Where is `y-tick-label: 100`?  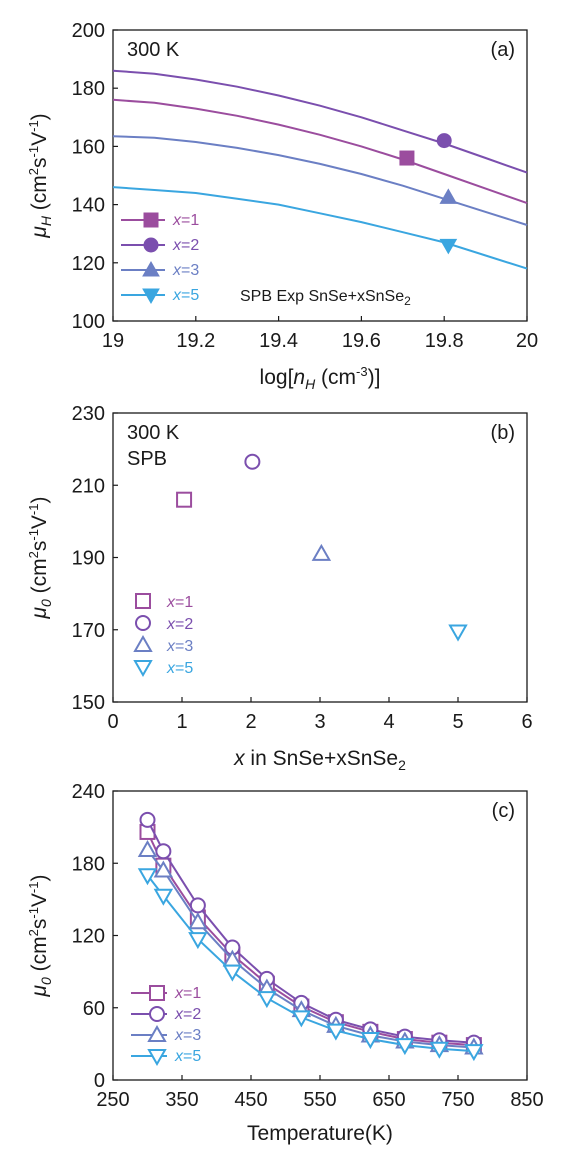
y-tick-label: 100 is located at coordinates (88, 322).